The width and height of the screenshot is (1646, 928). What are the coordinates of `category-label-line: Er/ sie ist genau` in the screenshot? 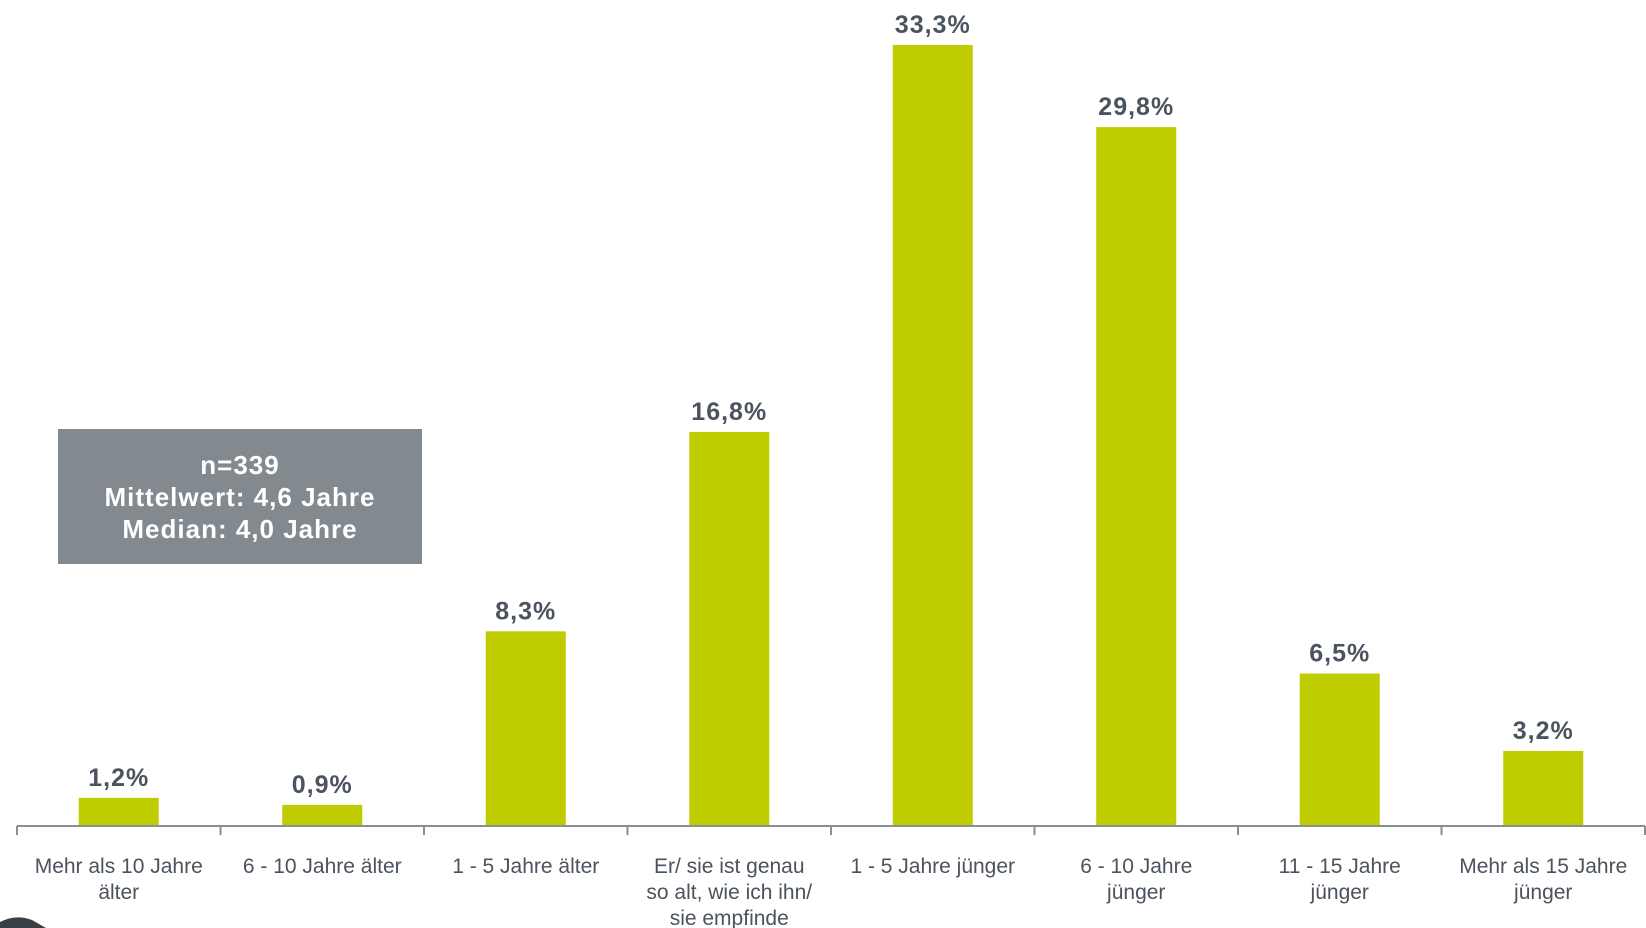 It's located at (729, 866).